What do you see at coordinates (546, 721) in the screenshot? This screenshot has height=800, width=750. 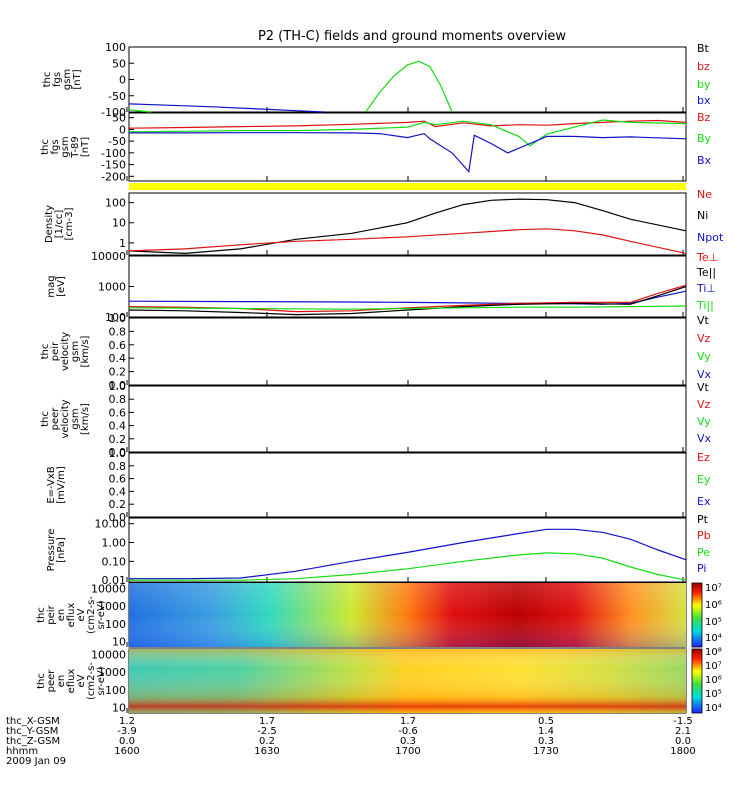 I see `ephemeris-value: 0.5` at bounding box center [546, 721].